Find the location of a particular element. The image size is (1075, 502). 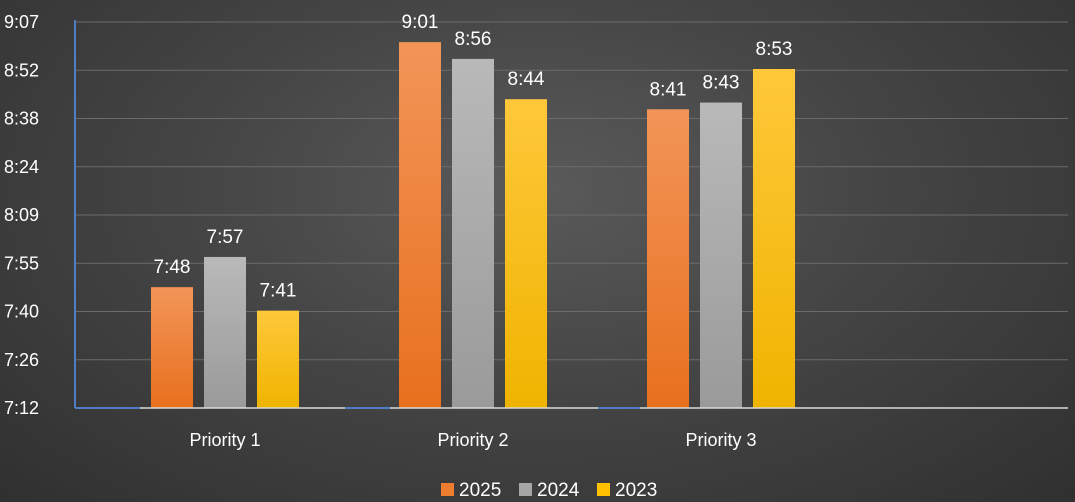

y-axis: 7:12 7:26 7:40 7:55 8:09 8:24 8:38 8:52 9:07 is located at coordinates (40, 215).